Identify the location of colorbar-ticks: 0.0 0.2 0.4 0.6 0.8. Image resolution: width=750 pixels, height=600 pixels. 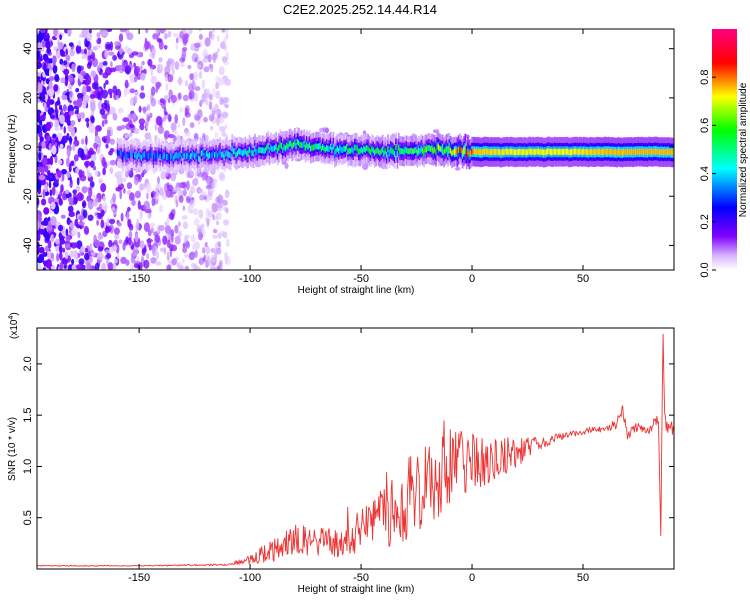
(707, 174).